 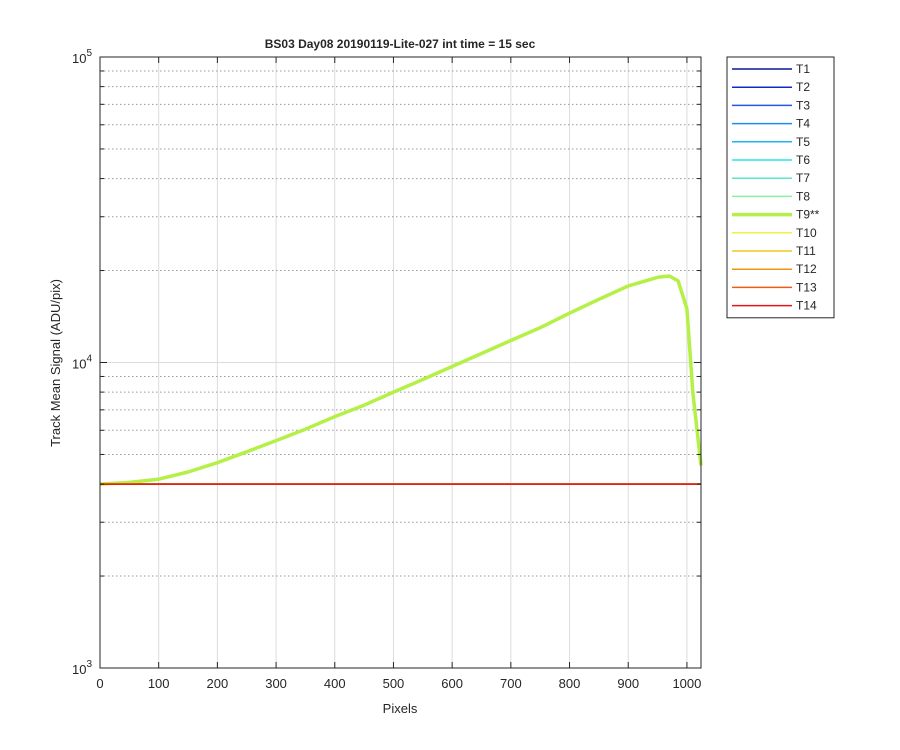 I want to click on x-tick-label: 400, so click(x=335, y=683).